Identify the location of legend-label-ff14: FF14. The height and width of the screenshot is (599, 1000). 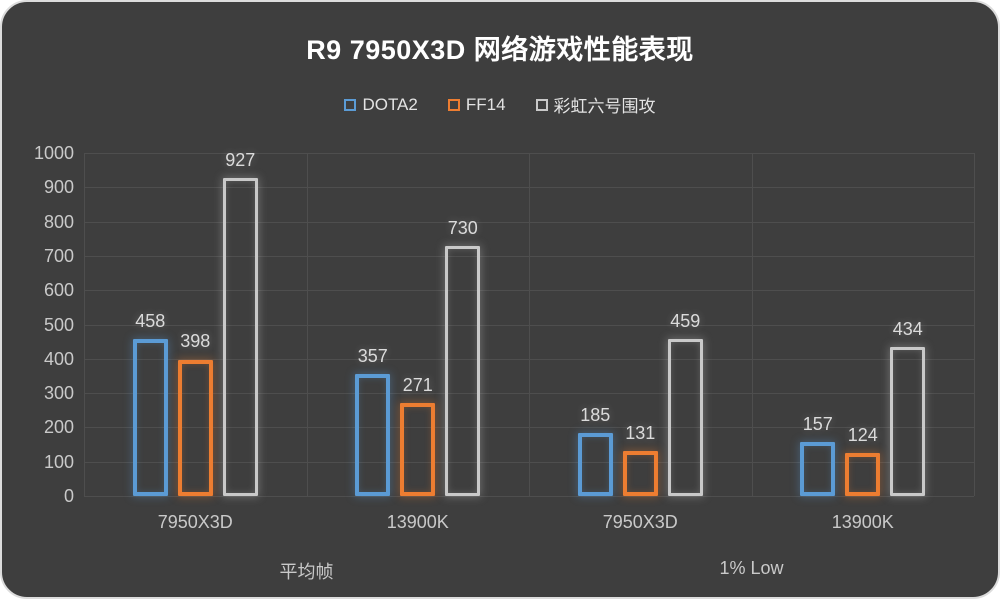
(485, 104).